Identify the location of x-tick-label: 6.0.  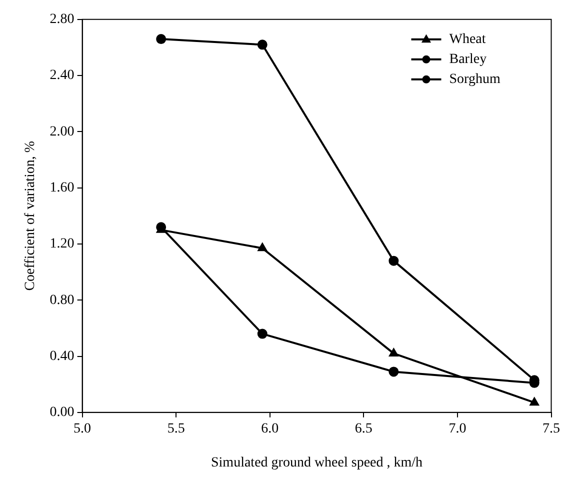
(270, 428).